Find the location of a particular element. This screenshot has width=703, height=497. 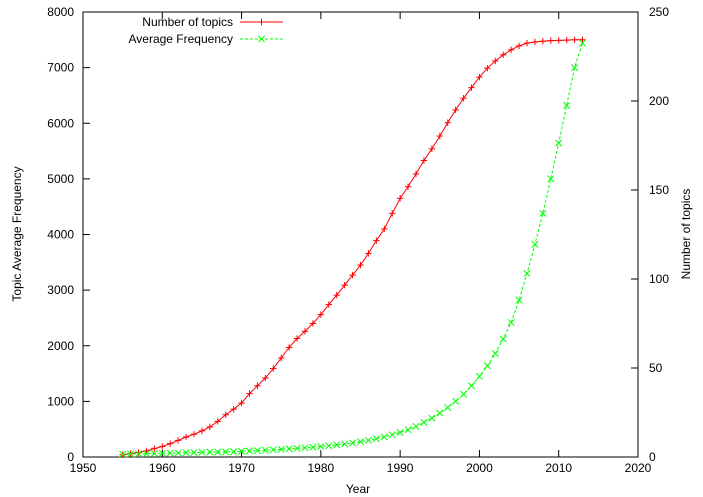

x-tick-label: 2020 is located at coordinates (638, 468).